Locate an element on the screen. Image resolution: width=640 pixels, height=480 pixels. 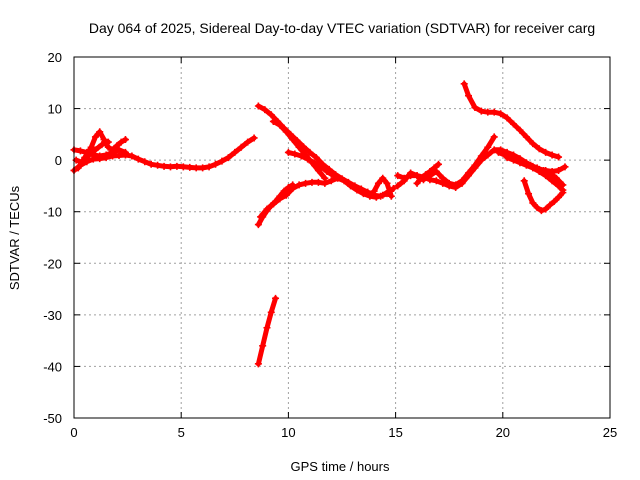
x-tick-label: 5 is located at coordinates (181, 432).